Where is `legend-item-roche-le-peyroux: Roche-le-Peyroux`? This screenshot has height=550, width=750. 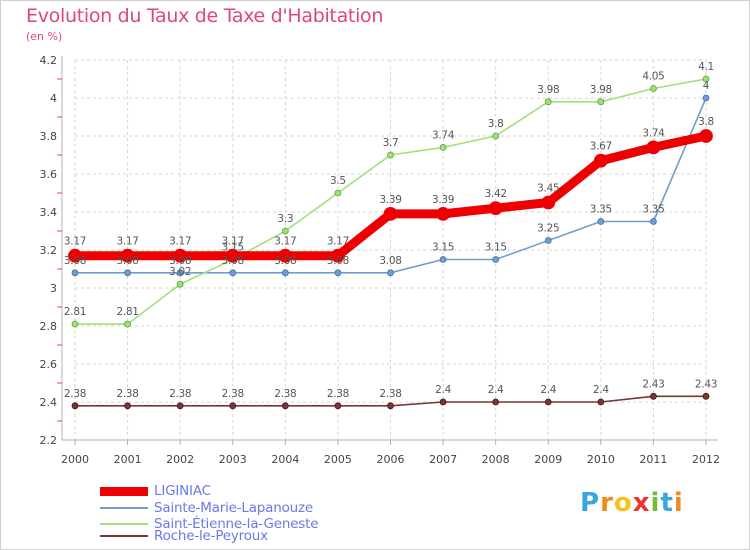 legend-item-roche-le-peyroux: Roche-le-Peyroux is located at coordinates (184, 536).